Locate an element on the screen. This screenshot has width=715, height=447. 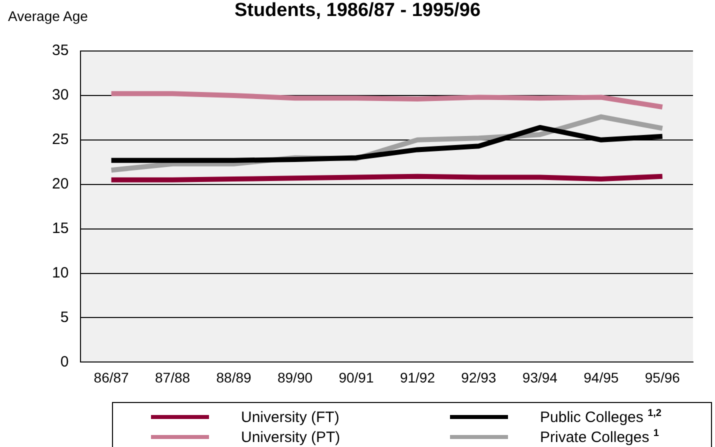
legend-label: University (PT) is located at coordinates (290, 437).